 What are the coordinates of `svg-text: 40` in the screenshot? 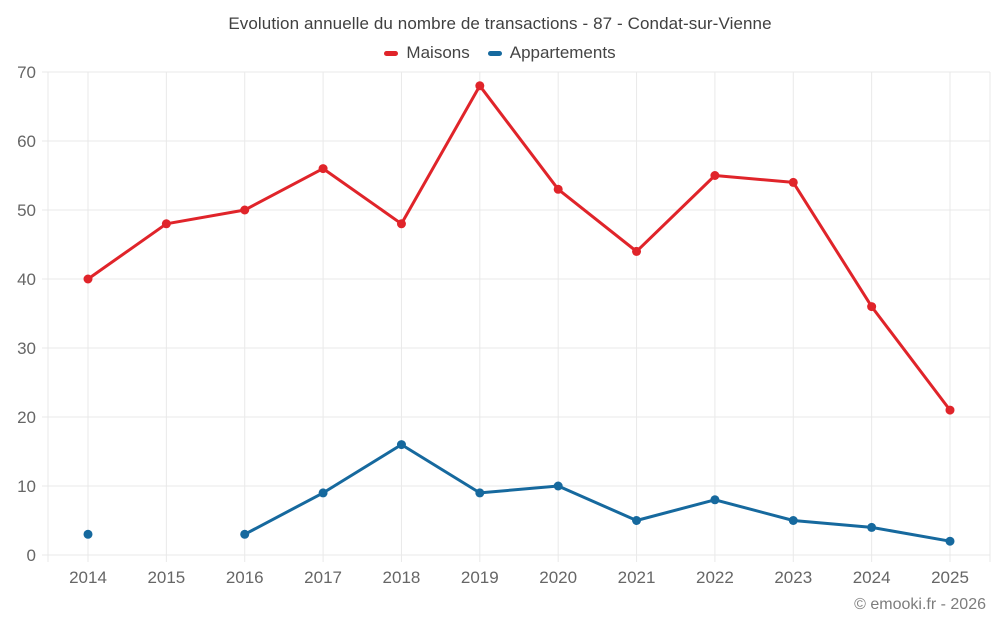 It's located at (26, 279).